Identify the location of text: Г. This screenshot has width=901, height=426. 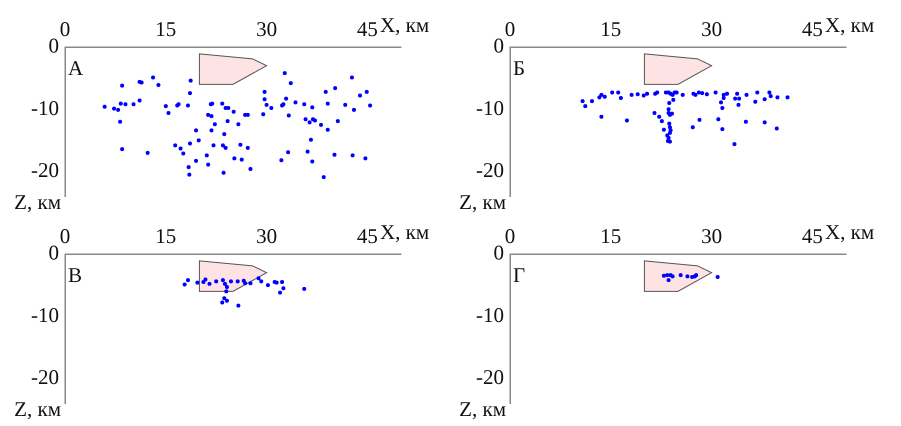
(519, 275).